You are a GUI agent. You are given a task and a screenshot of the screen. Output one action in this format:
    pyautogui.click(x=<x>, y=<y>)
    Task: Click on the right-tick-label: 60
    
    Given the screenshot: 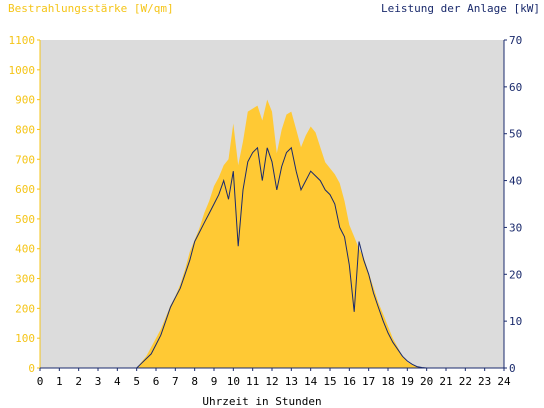 What is the action you would take?
    pyautogui.click(x=515, y=87)
    